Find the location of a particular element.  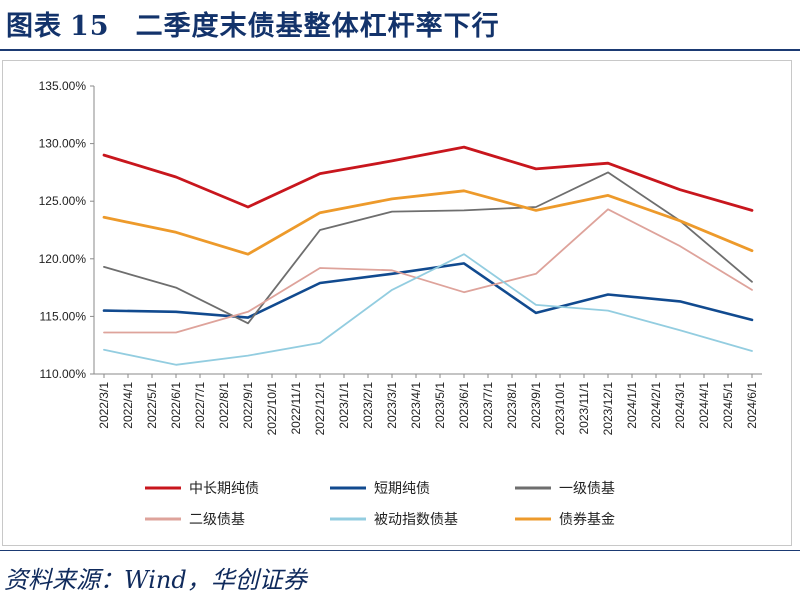

figure-title: 图表 15 二季度末债基整体杠杆率下行 is located at coordinates (253, 23).